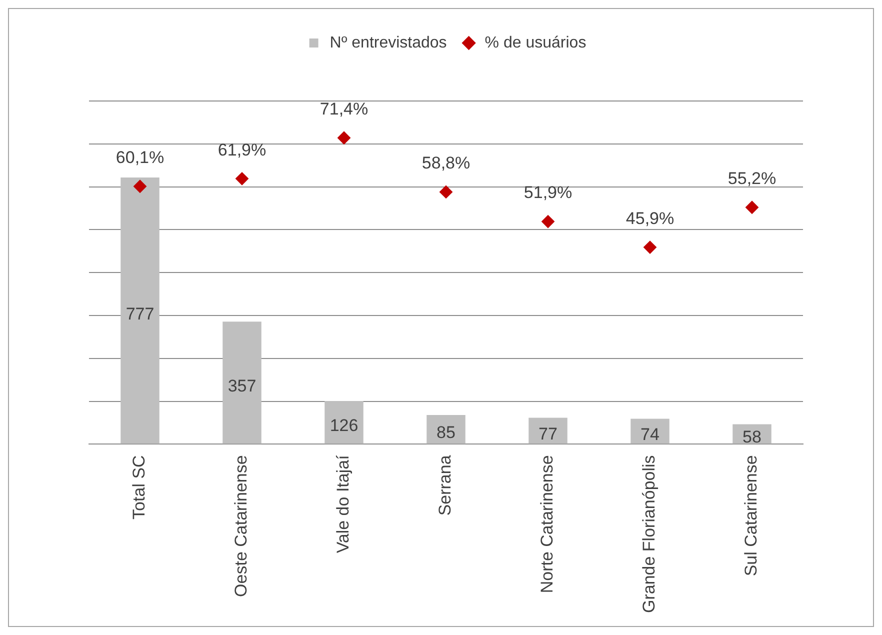 This screenshot has height=635, width=882. Describe the element at coordinates (140, 314) in the screenshot. I see `data-label: 777` at that location.